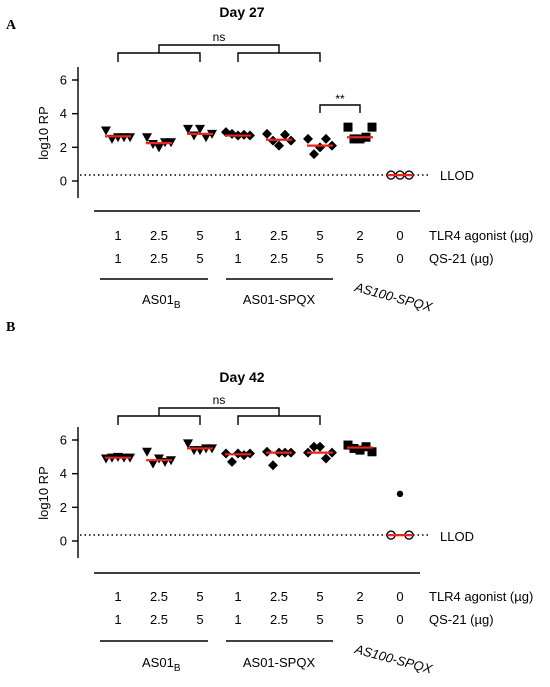 The width and height of the screenshot is (550, 687). What do you see at coordinates (457, 536) in the screenshot?
I see `llod-label-b: LLOD` at bounding box center [457, 536].